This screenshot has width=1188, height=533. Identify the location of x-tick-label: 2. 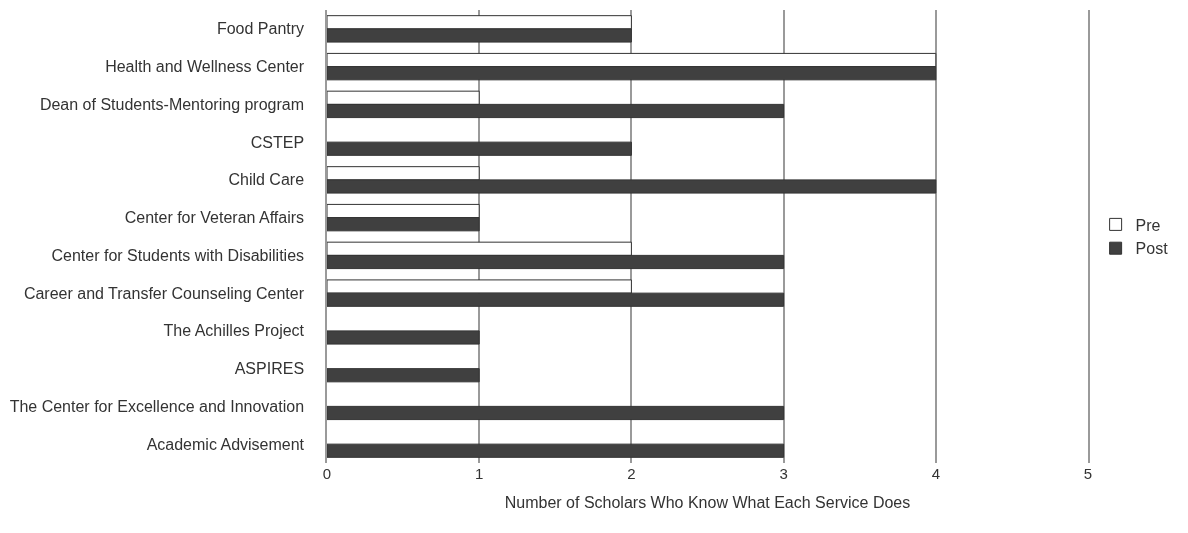
(631, 473).